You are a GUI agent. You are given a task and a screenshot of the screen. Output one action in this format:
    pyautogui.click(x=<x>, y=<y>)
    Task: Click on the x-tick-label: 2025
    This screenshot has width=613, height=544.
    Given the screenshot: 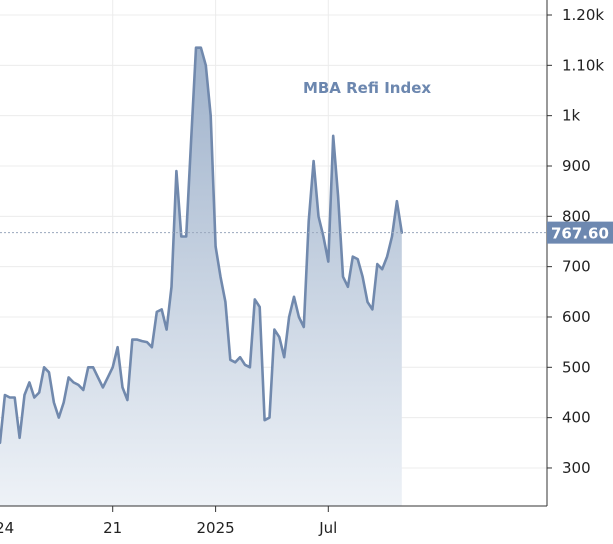 What is the action you would take?
    pyautogui.click(x=216, y=528)
    